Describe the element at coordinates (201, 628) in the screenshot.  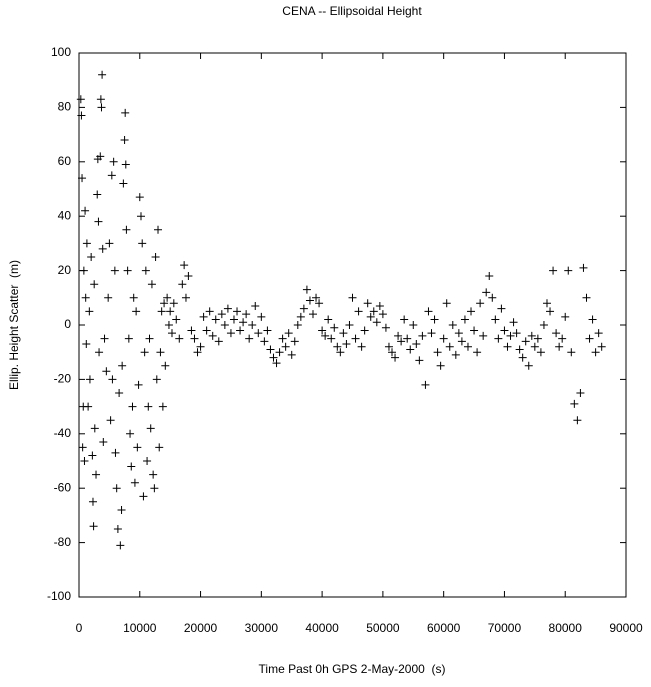
I see `x-tick-label: 20000` at that location.